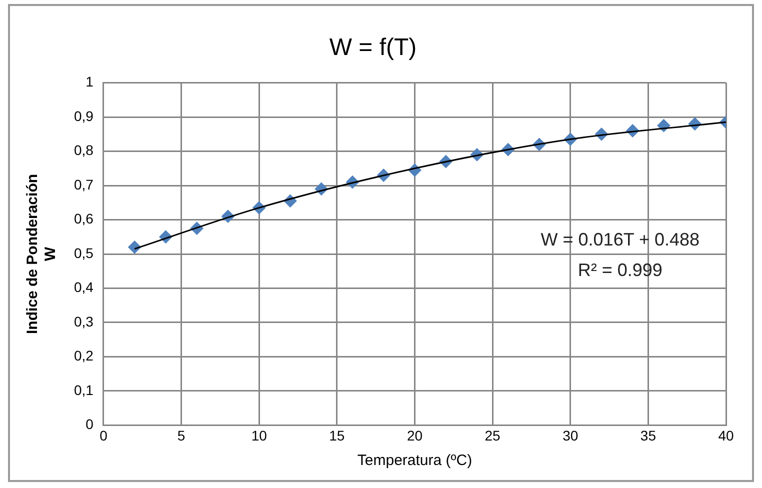 The height and width of the screenshot is (488, 762). What do you see at coordinates (570, 435) in the screenshot?
I see `x-tick-label: 30` at bounding box center [570, 435].